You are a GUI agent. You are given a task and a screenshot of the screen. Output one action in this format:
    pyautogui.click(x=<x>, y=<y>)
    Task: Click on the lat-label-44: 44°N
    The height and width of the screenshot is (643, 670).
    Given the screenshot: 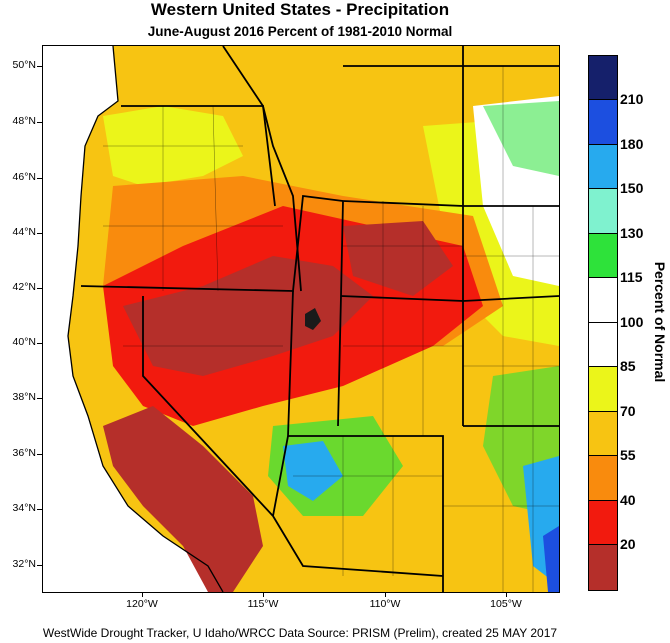 What is the action you would take?
    pyautogui.click(x=24, y=232)
    